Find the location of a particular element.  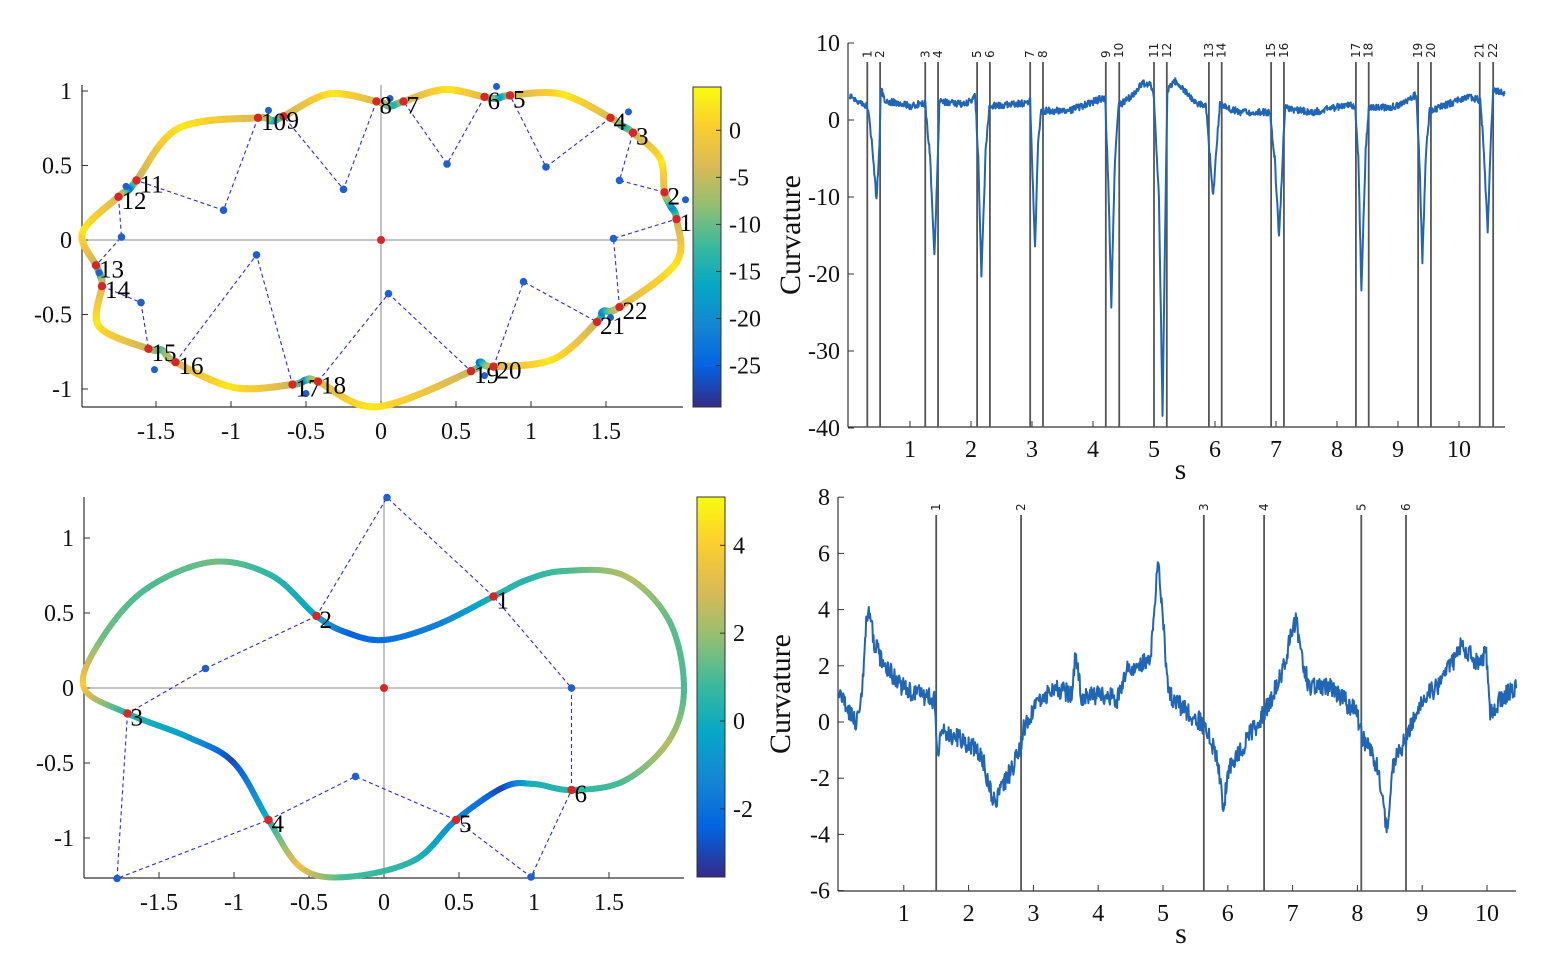

y-tick-label: 0.5 is located at coordinates (59, 614).